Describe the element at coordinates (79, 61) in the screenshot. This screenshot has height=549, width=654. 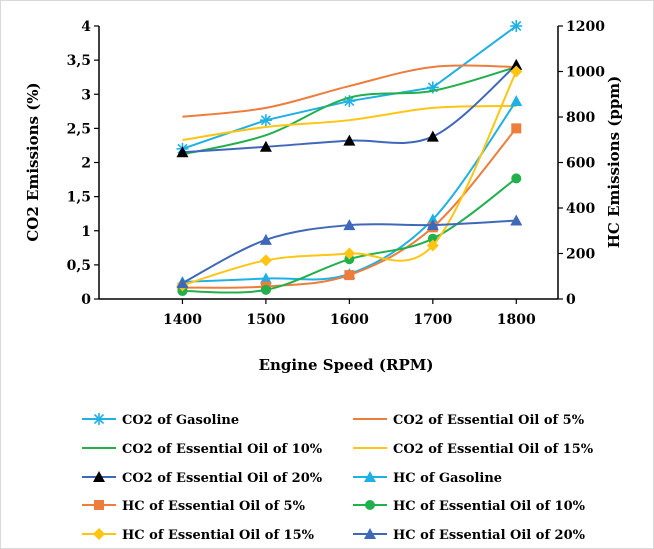
I see `y-tick-label-left: 3,5` at that location.